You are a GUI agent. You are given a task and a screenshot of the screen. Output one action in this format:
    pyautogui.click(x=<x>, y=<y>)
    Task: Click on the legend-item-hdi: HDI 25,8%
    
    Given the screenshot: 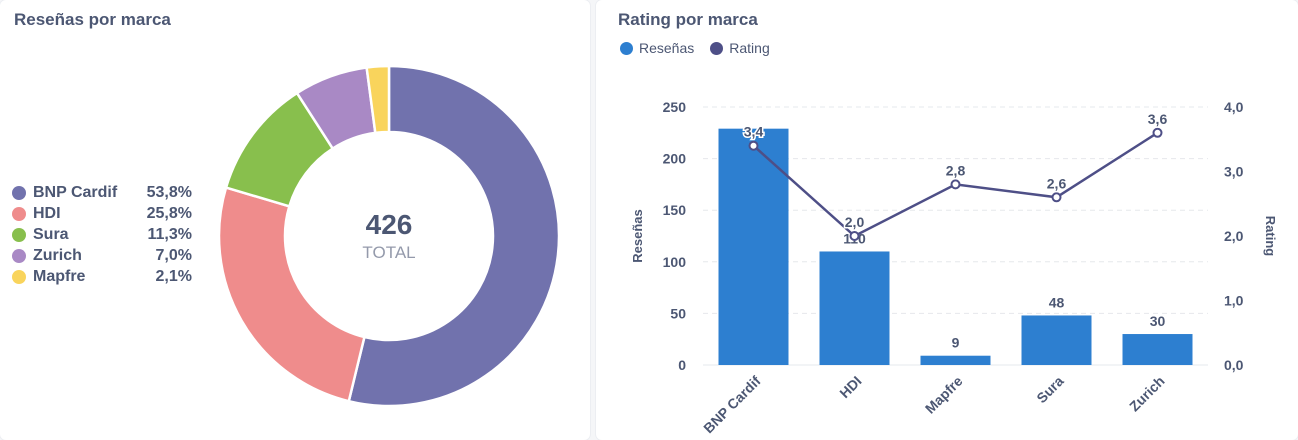 What is the action you would take?
    pyautogui.click(x=102, y=213)
    